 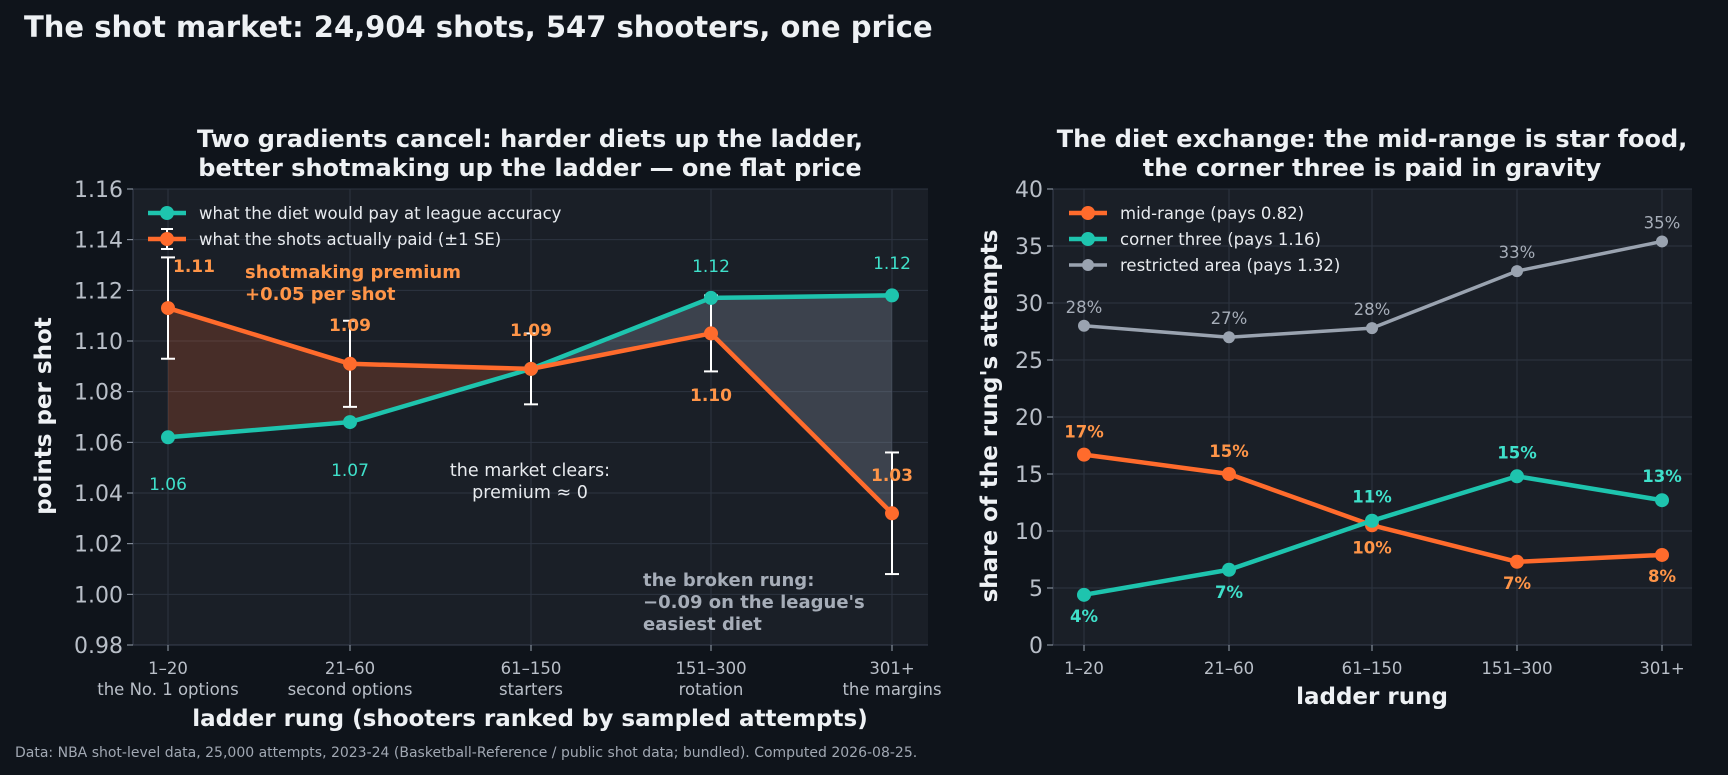 I want to click on annotation-premium: shotmaking premium +0.05 per shot, so click(x=353, y=283).